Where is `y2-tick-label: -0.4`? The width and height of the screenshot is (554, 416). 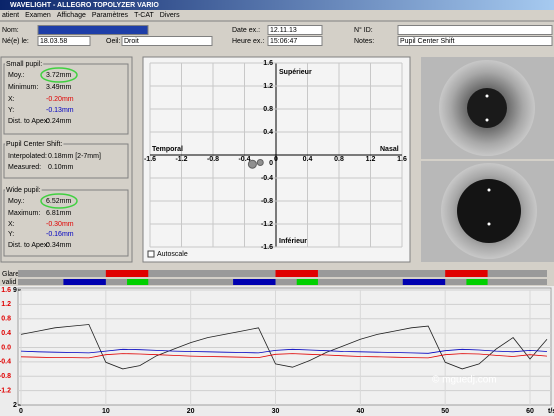 y2-tick-label: -0.4 is located at coordinates (5, 362).